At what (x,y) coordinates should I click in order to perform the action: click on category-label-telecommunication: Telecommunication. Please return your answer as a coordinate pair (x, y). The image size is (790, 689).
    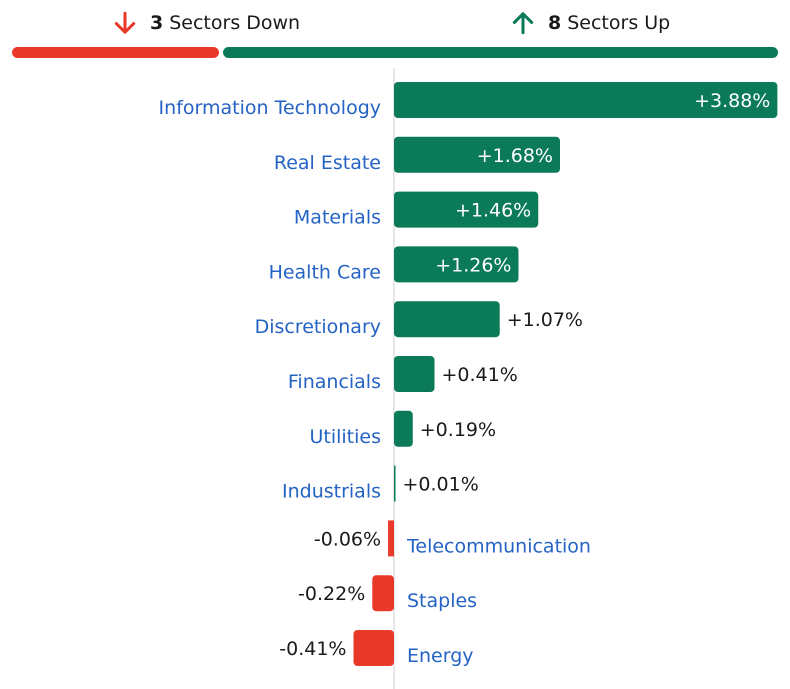
    Looking at the image, I should click on (498, 546).